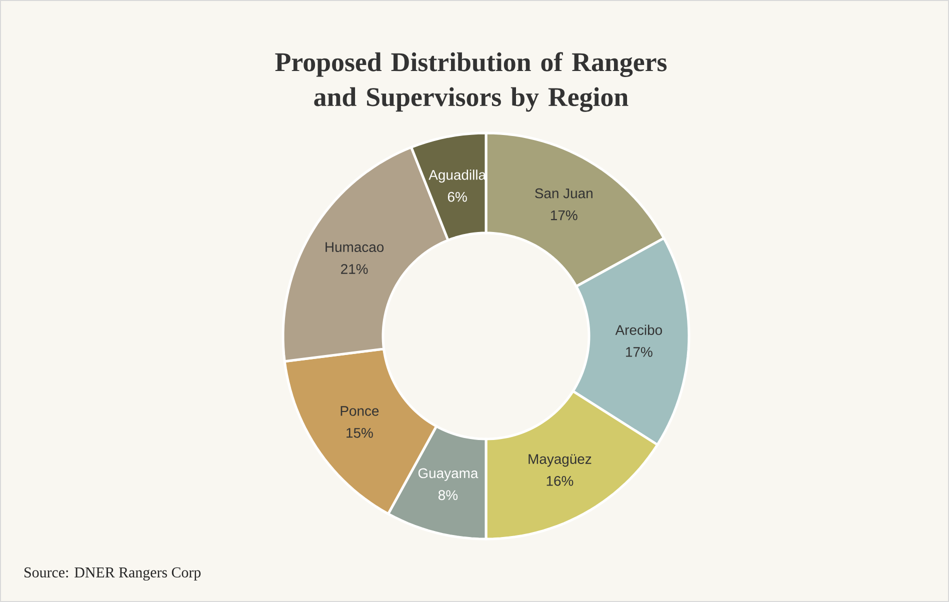 The width and height of the screenshot is (949, 602). What do you see at coordinates (448, 474) in the screenshot?
I see `slice-label: Guayama` at bounding box center [448, 474].